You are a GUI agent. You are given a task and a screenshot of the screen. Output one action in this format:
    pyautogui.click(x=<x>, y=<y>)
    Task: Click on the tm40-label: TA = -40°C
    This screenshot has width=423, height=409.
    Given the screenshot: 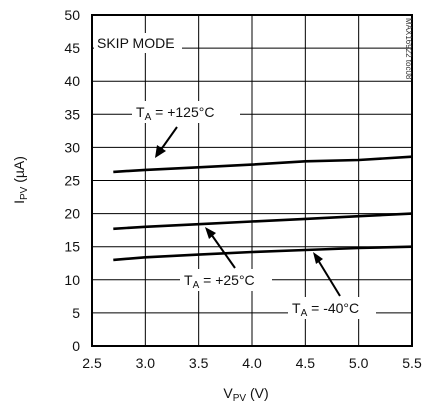 What is the action you would take?
    pyautogui.click(x=325, y=309)
    